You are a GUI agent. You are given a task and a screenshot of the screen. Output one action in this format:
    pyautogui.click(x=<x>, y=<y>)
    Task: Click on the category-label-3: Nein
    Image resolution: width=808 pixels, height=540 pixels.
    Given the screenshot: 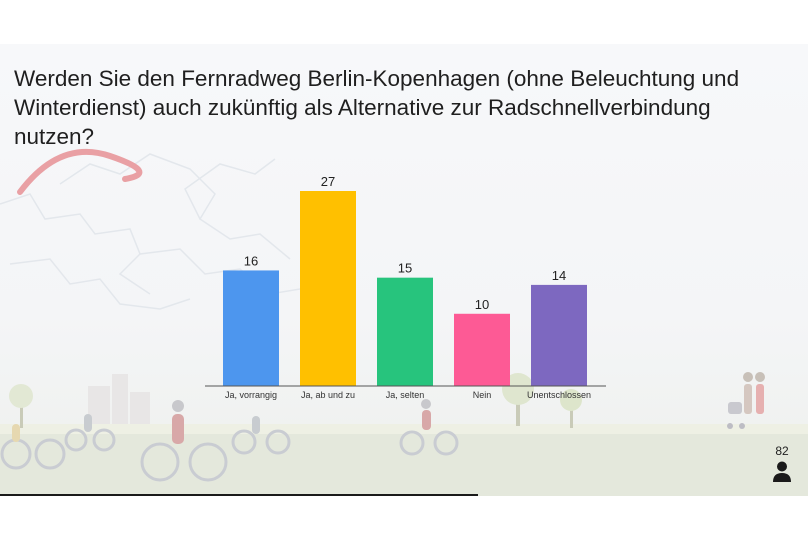 What is the action you would take?
    pyautogui.click(x=482, y=395)
    